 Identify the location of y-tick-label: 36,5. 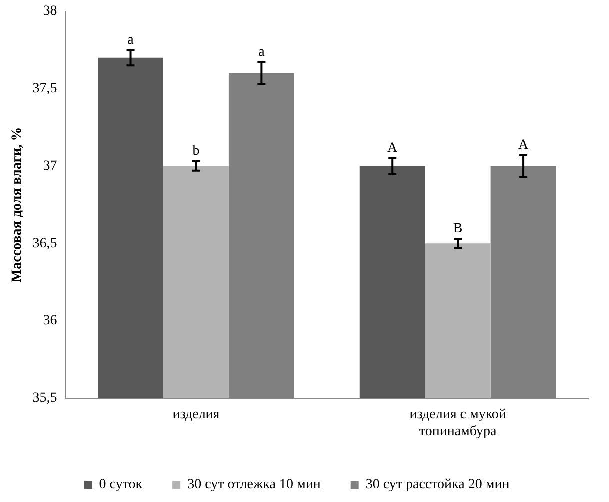
(45, 244).